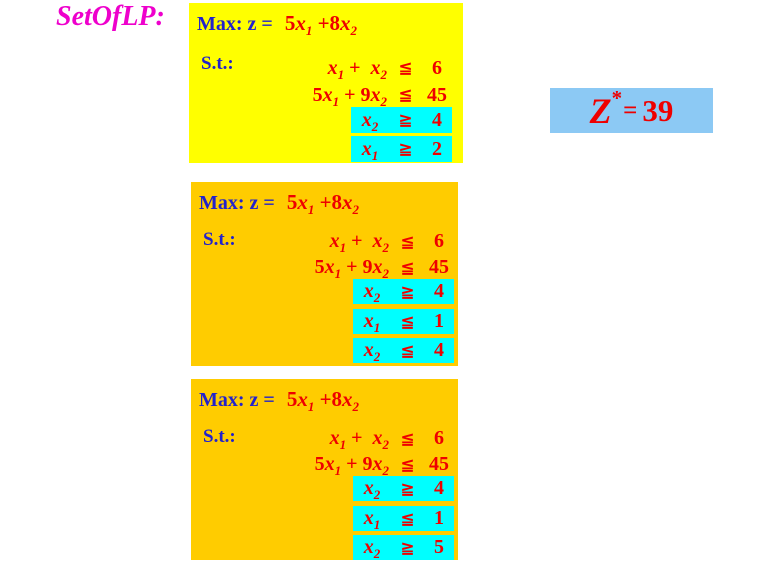  What do you see at coordinates (437, 148) in the screenshot?
I see `constraint-value: 2` at bounding box center [437, 148].